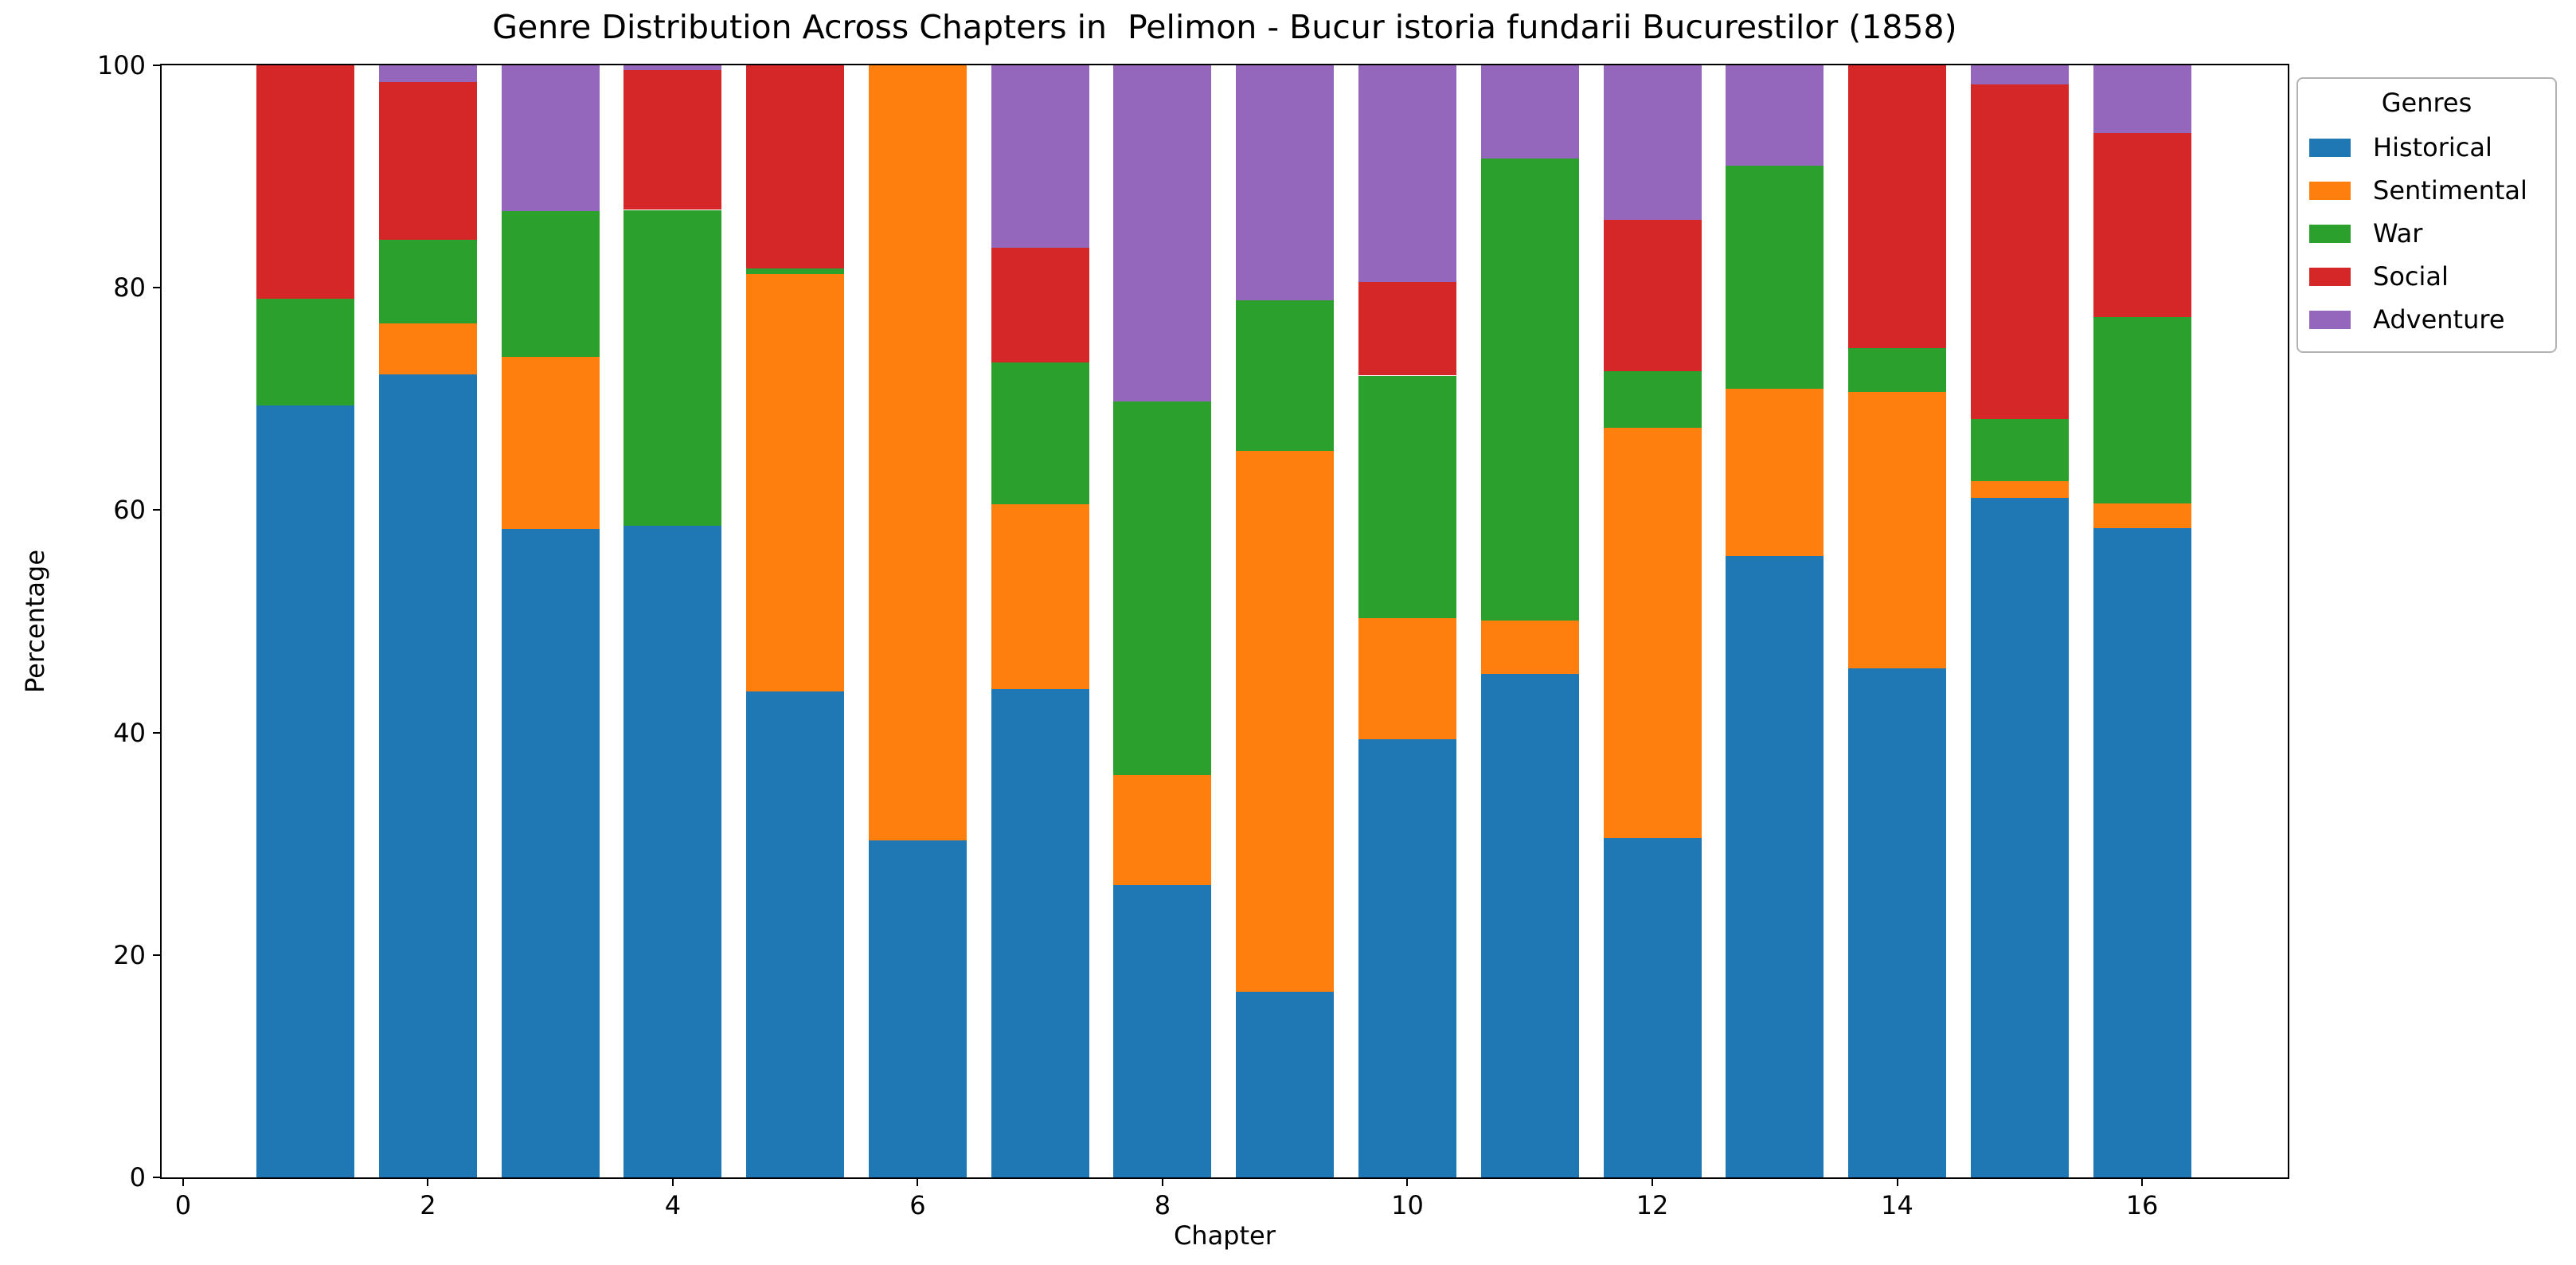 The height and width of the screenshot is (1265, 2576). What do you see at coordinates (1286, 376) in the screenshot?
I see `bar-segment-war-ch9` at bounding box center [1286, 376].